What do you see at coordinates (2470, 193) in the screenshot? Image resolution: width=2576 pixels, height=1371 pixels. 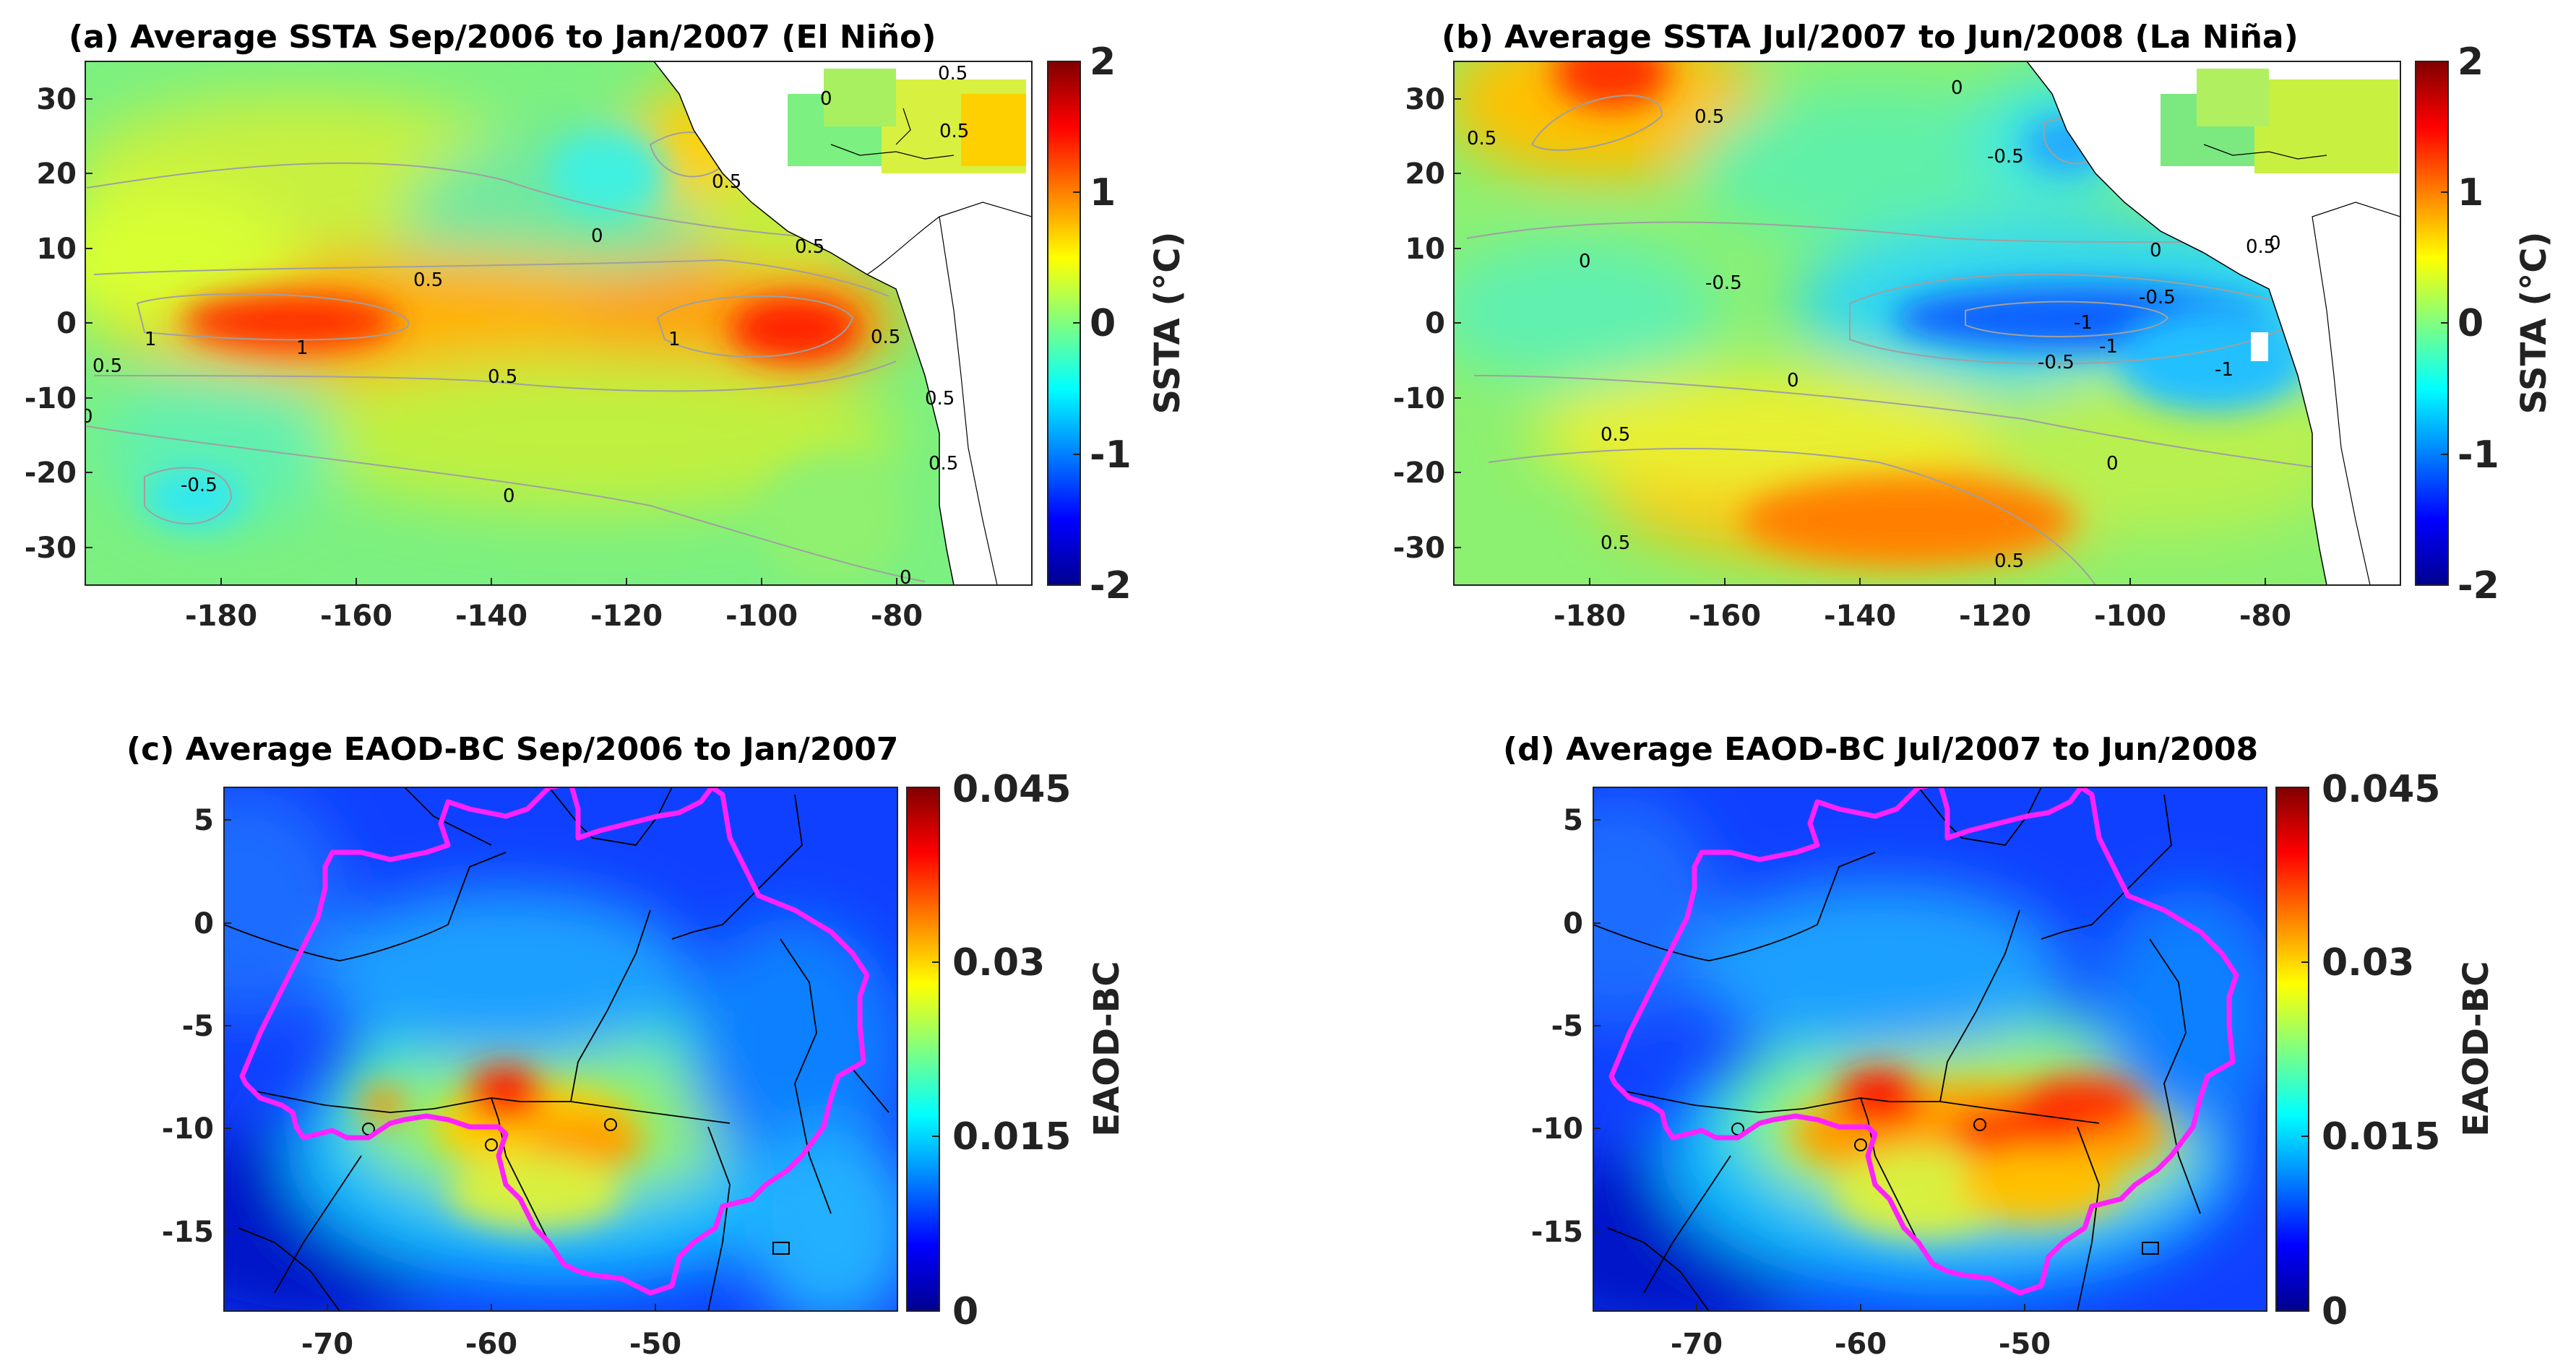 I see `colorbar-tick: 1` at bounding box center [2470, 193].